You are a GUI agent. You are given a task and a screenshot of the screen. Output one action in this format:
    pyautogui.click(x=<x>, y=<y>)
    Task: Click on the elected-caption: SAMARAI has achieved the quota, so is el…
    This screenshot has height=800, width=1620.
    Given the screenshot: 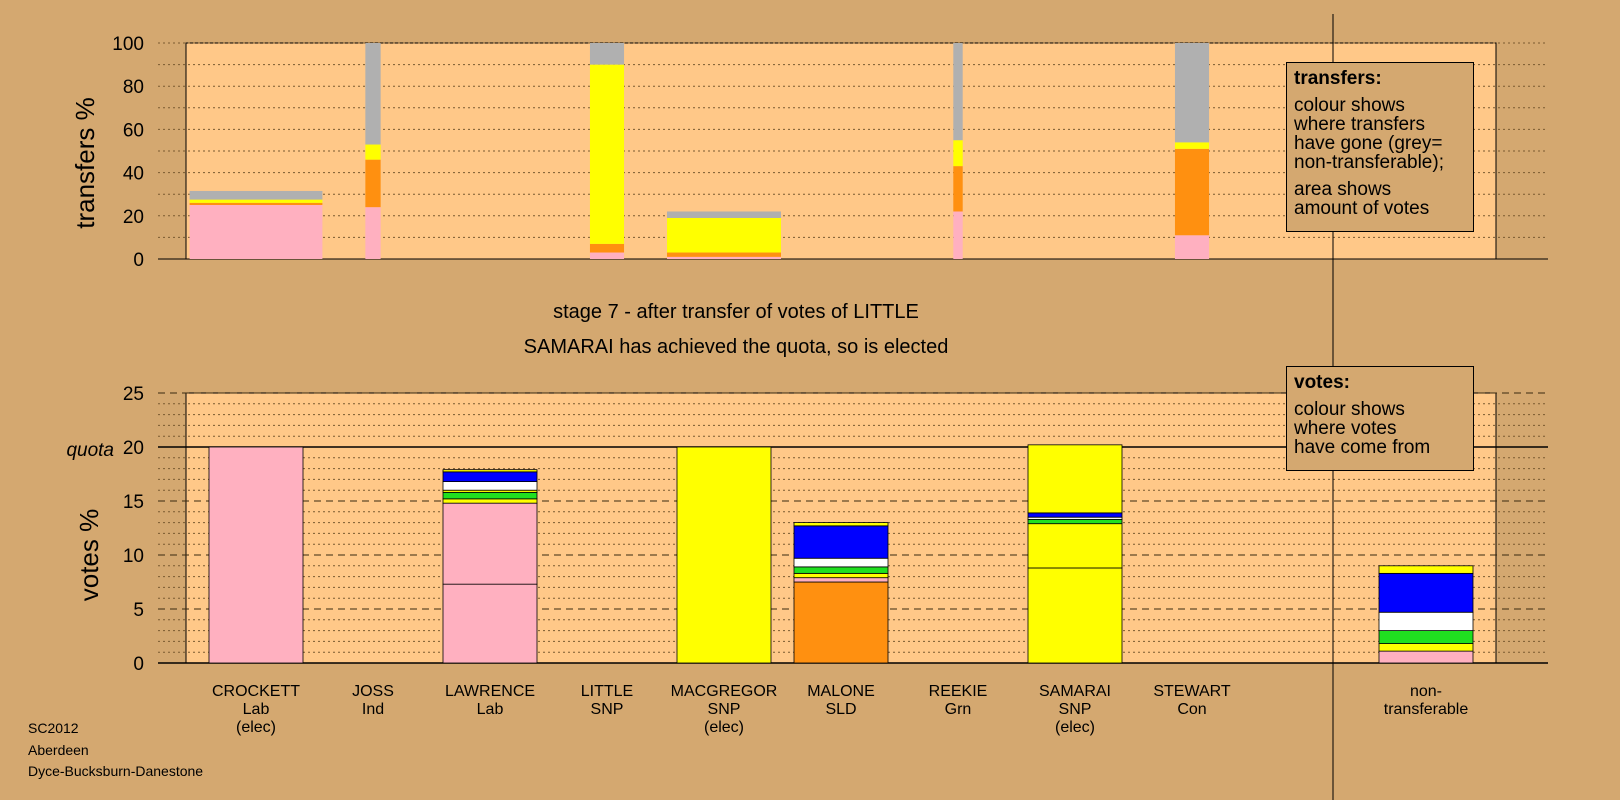 What is the action you would take?
    pyautogui.click(x=736, y=347)
    